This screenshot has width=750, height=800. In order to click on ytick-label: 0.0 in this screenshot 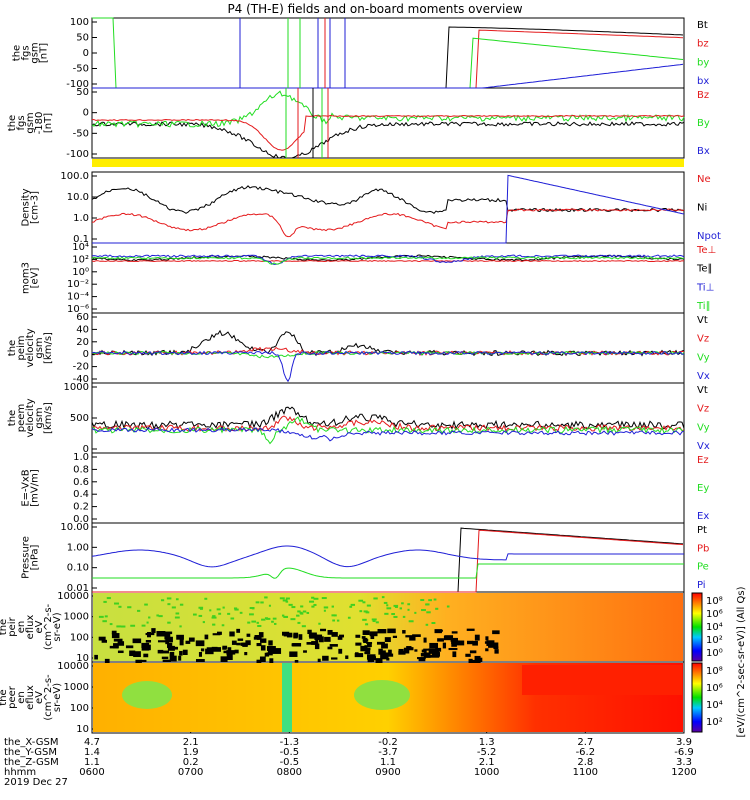, I will do `click(81, 519)`.